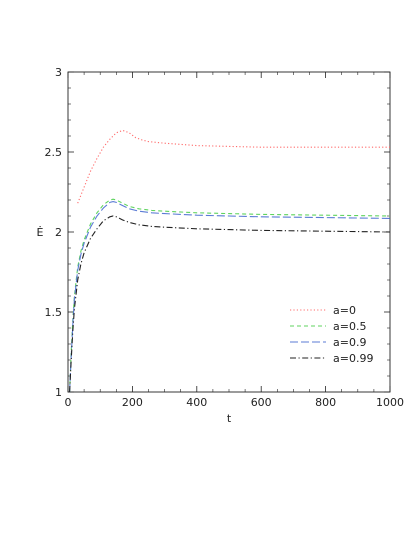  What do you see at coordinates (40, 232) in the screenshot?
I see `y-axis-title: Ė` at bounding box center [40, 232].